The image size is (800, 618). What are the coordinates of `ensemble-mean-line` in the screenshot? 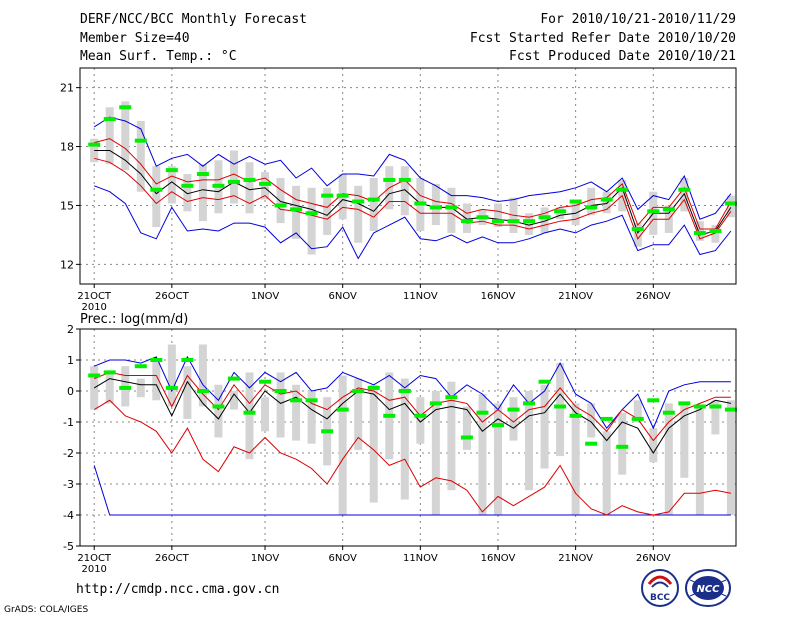 It's located at (413, 193).